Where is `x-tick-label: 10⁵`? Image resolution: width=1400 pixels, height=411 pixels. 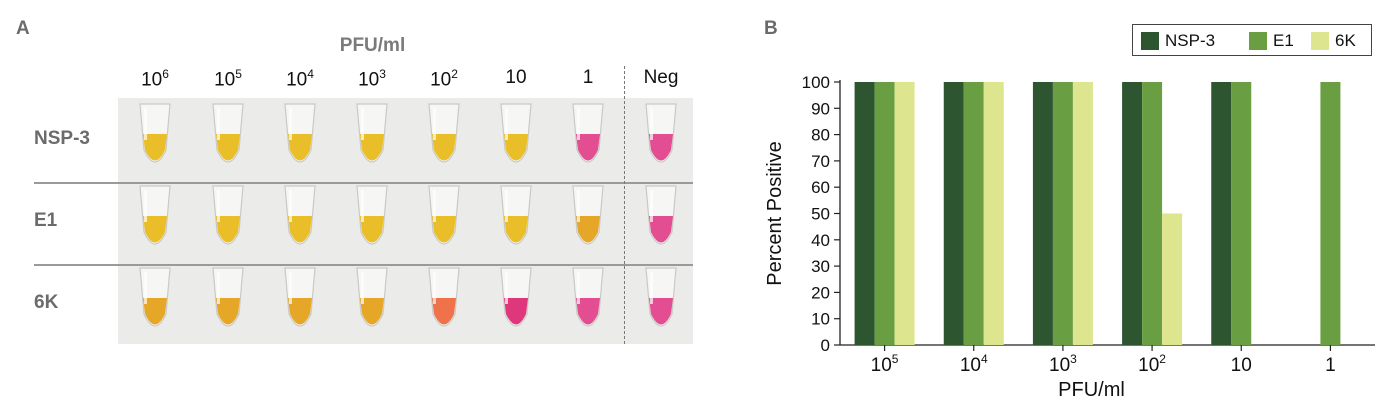
x-tick-label: 10⁵ is located at coordinates (885, 364).